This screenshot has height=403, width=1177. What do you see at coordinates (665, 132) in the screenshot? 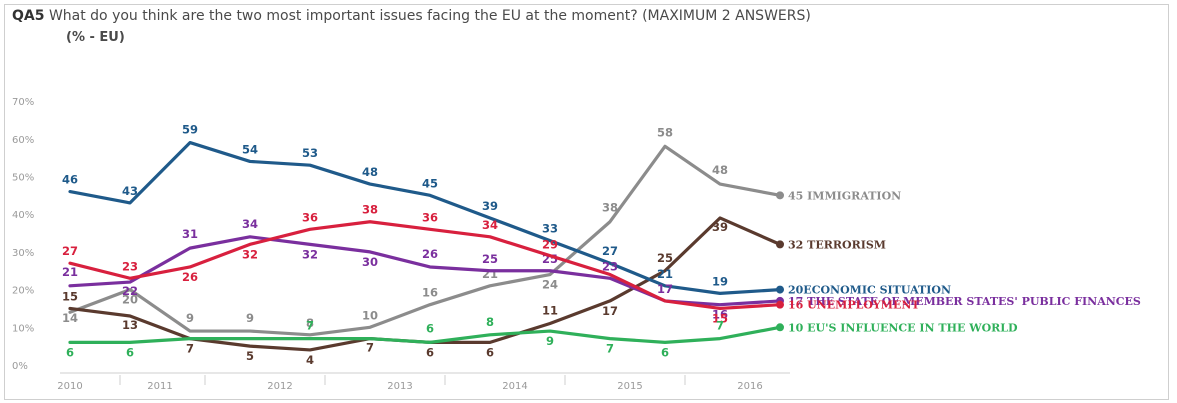
I see `data-label: 58` at bounding box center [665, 132].